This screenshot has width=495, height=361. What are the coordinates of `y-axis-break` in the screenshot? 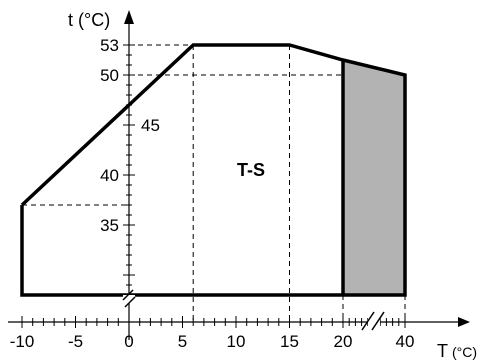 It's located at (129, 298).